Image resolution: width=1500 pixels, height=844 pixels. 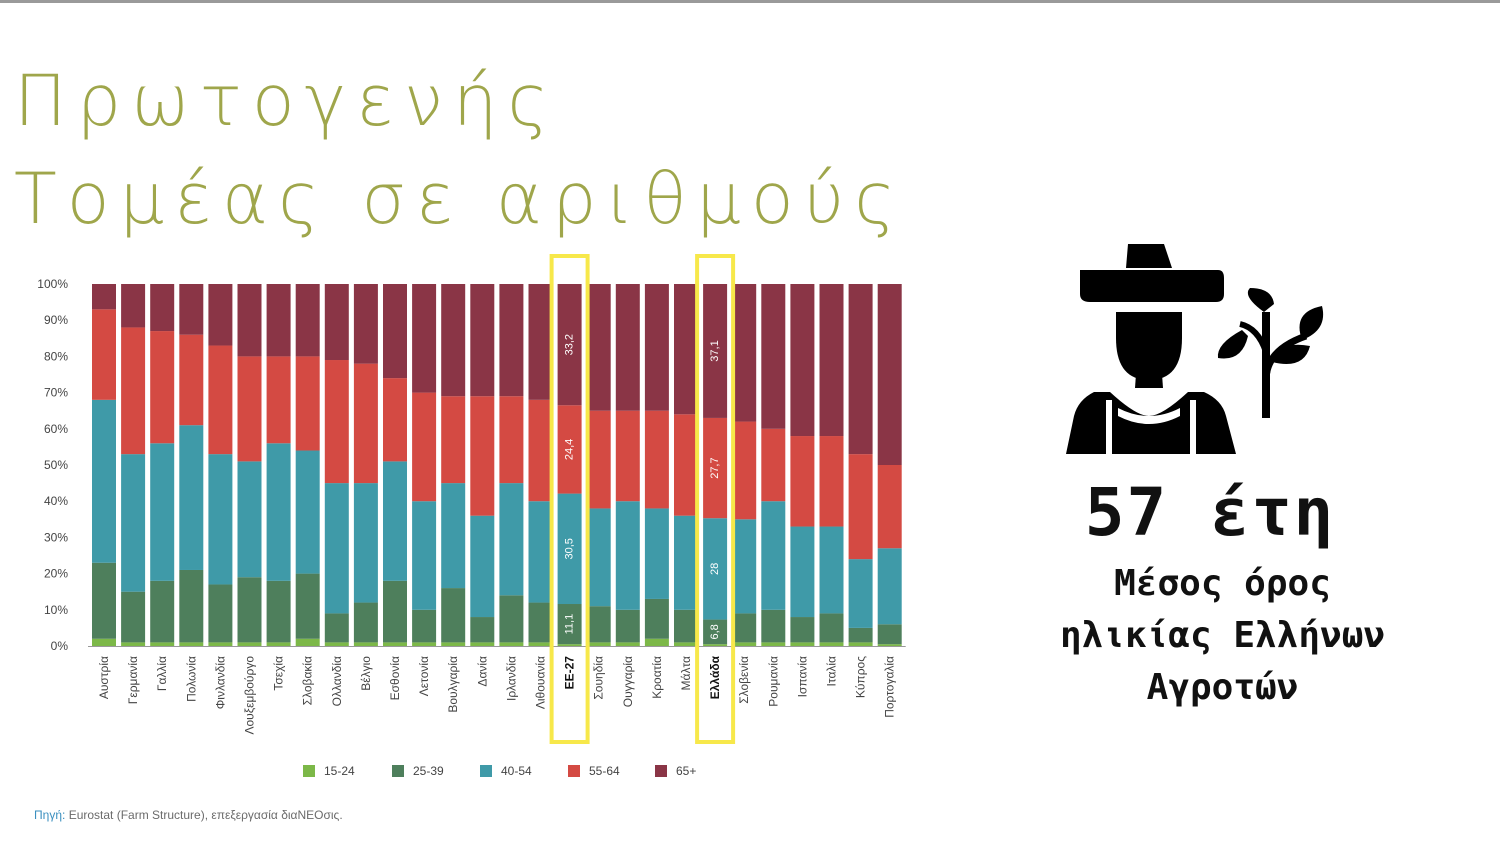 What do you see at coordinates (162, 673) in the screenshot?
I see `x-tick-label: Γαλλία` at bounding box center [162, 673].